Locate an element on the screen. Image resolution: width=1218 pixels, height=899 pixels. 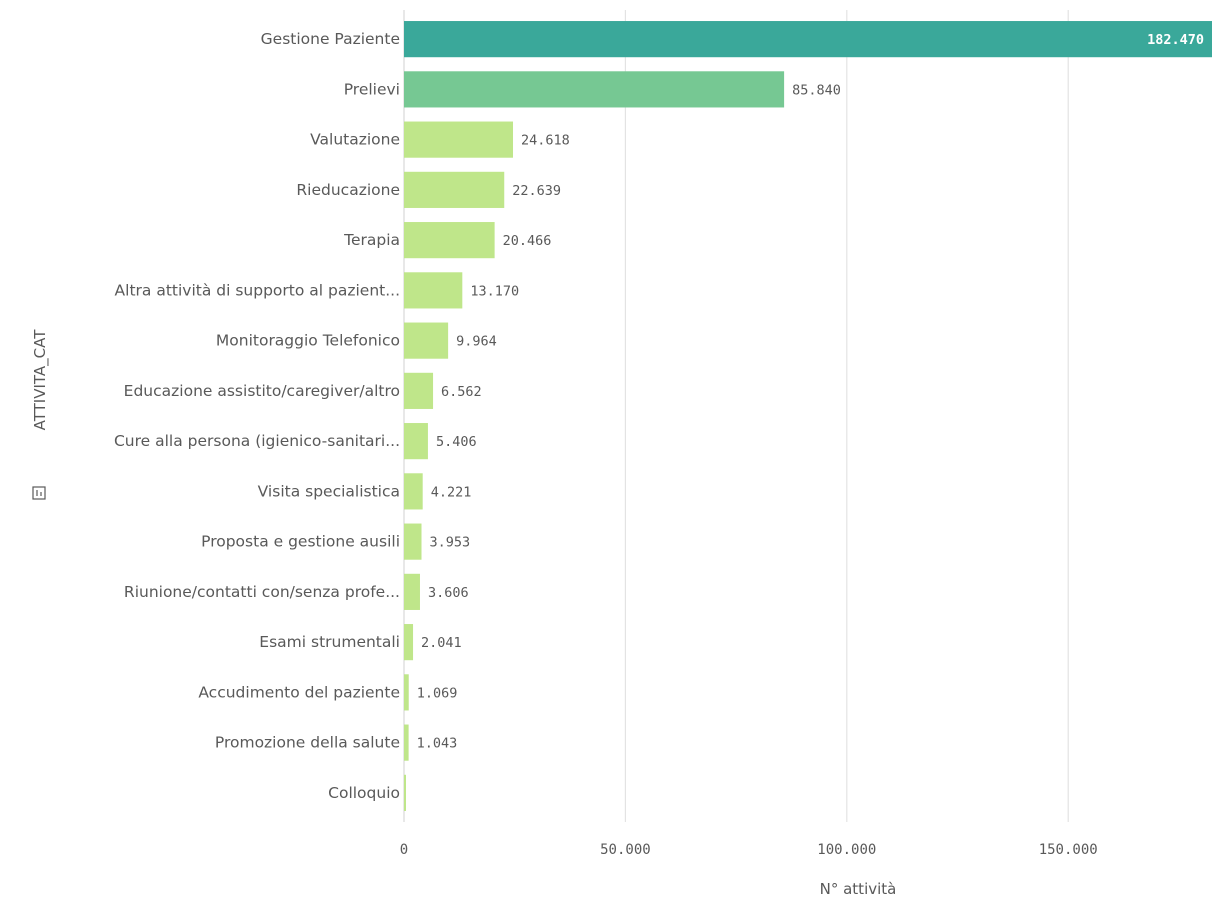
category-label: Educazione assistito/caregiver/altro is located at coordinates (262, 391).